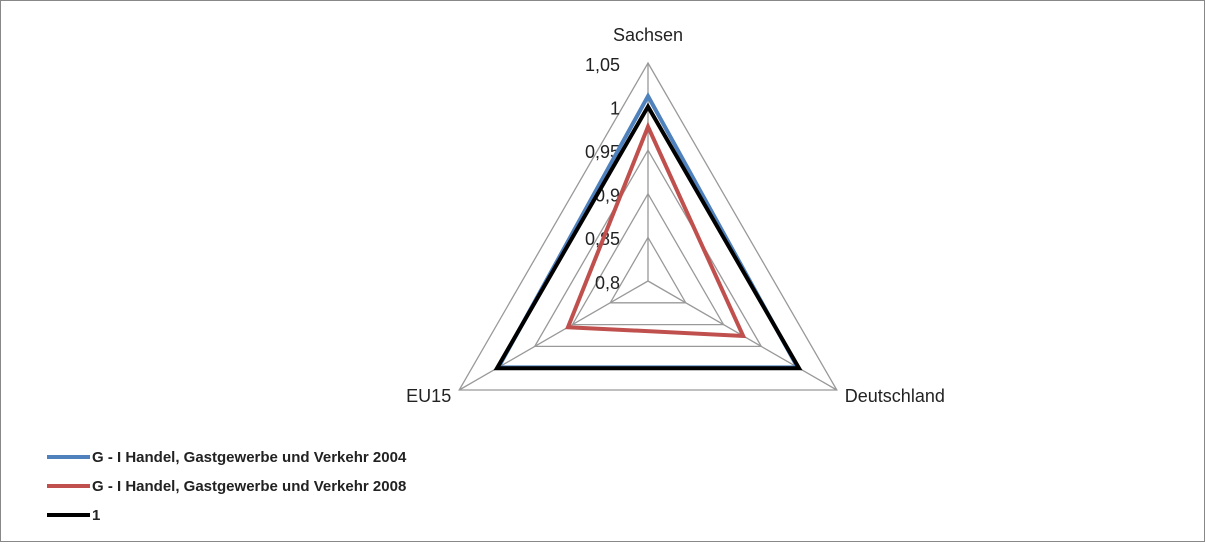 The image size is (1206, 548). I want to click on category-label: Deutschland, so click(895, 396).